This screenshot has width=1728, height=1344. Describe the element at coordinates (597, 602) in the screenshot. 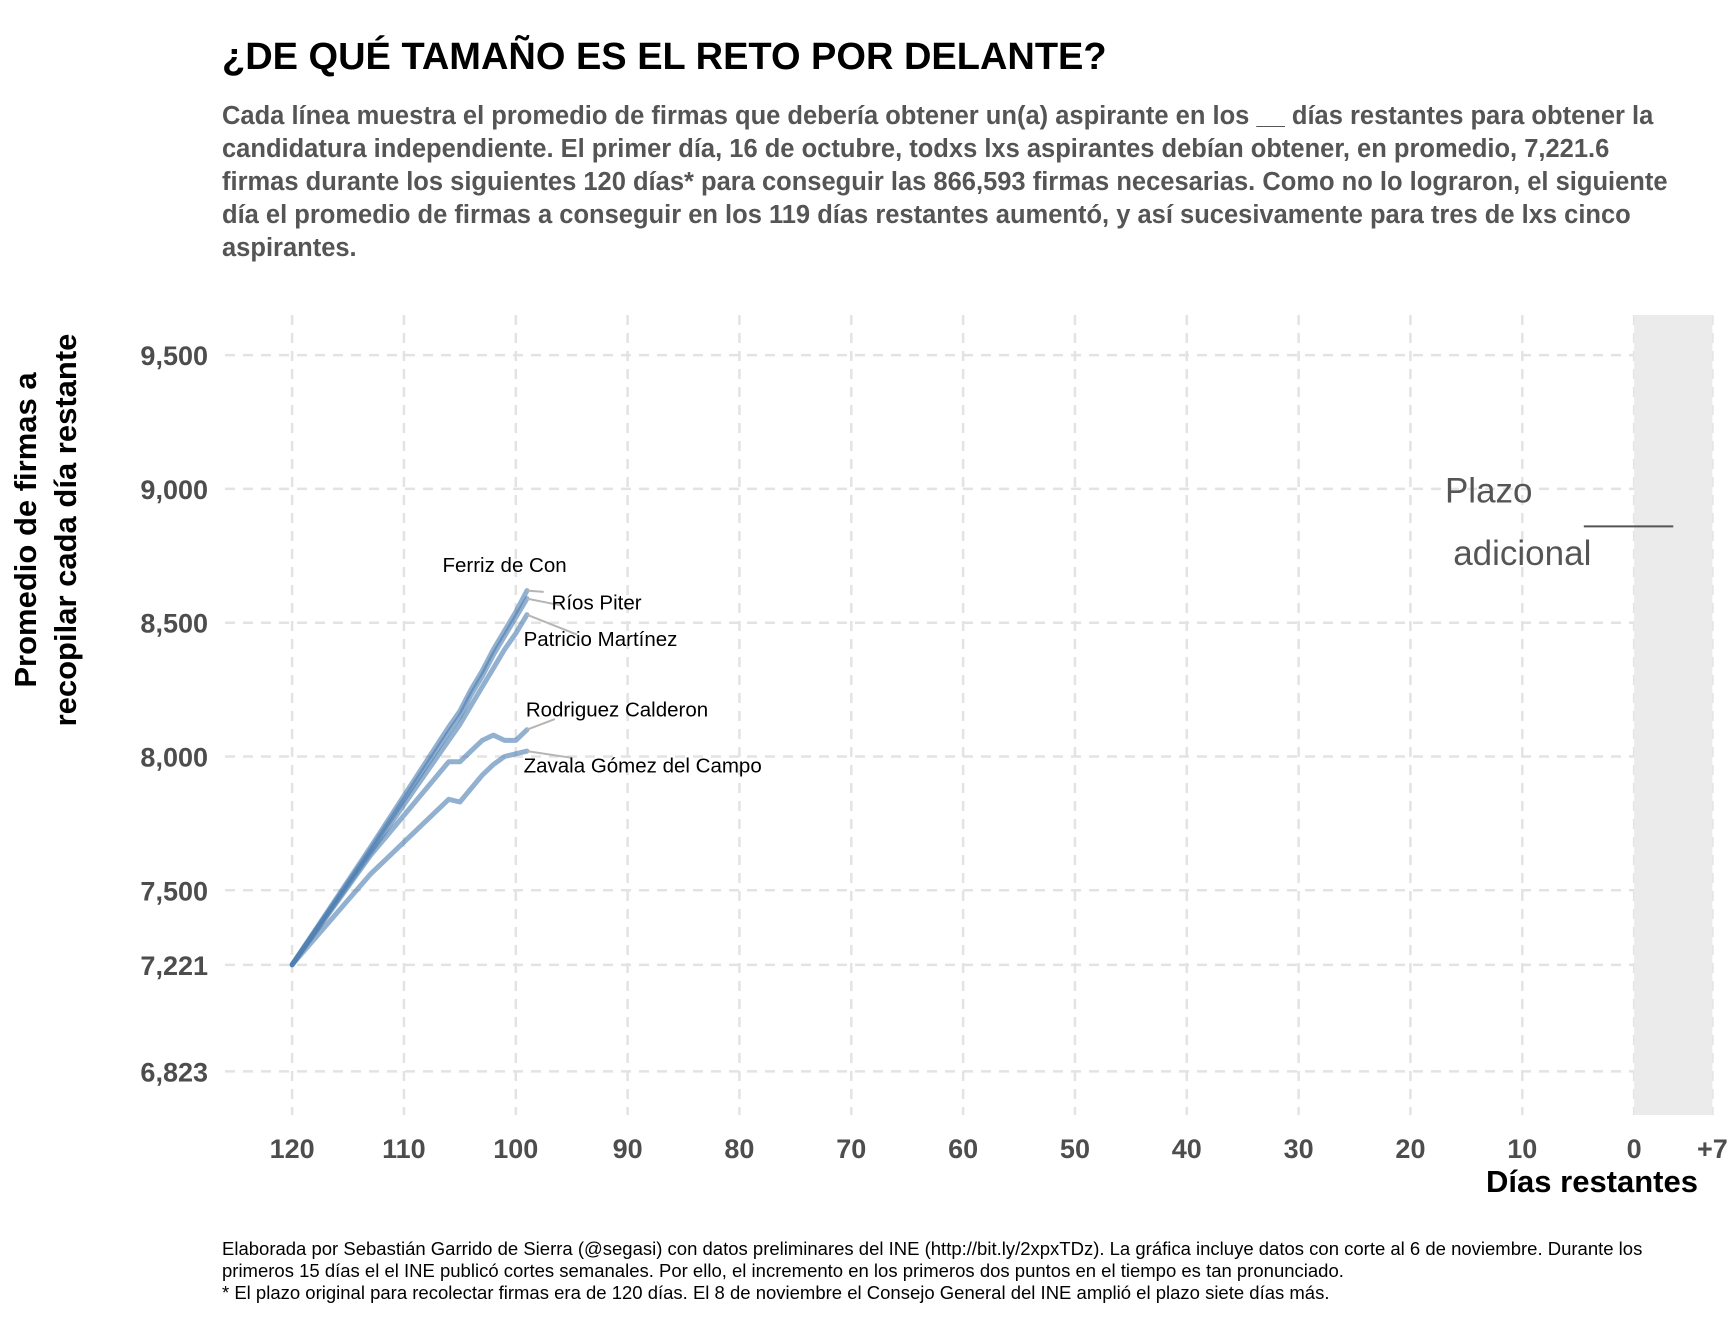

I see `series-label: Ríos Piter` at that location.